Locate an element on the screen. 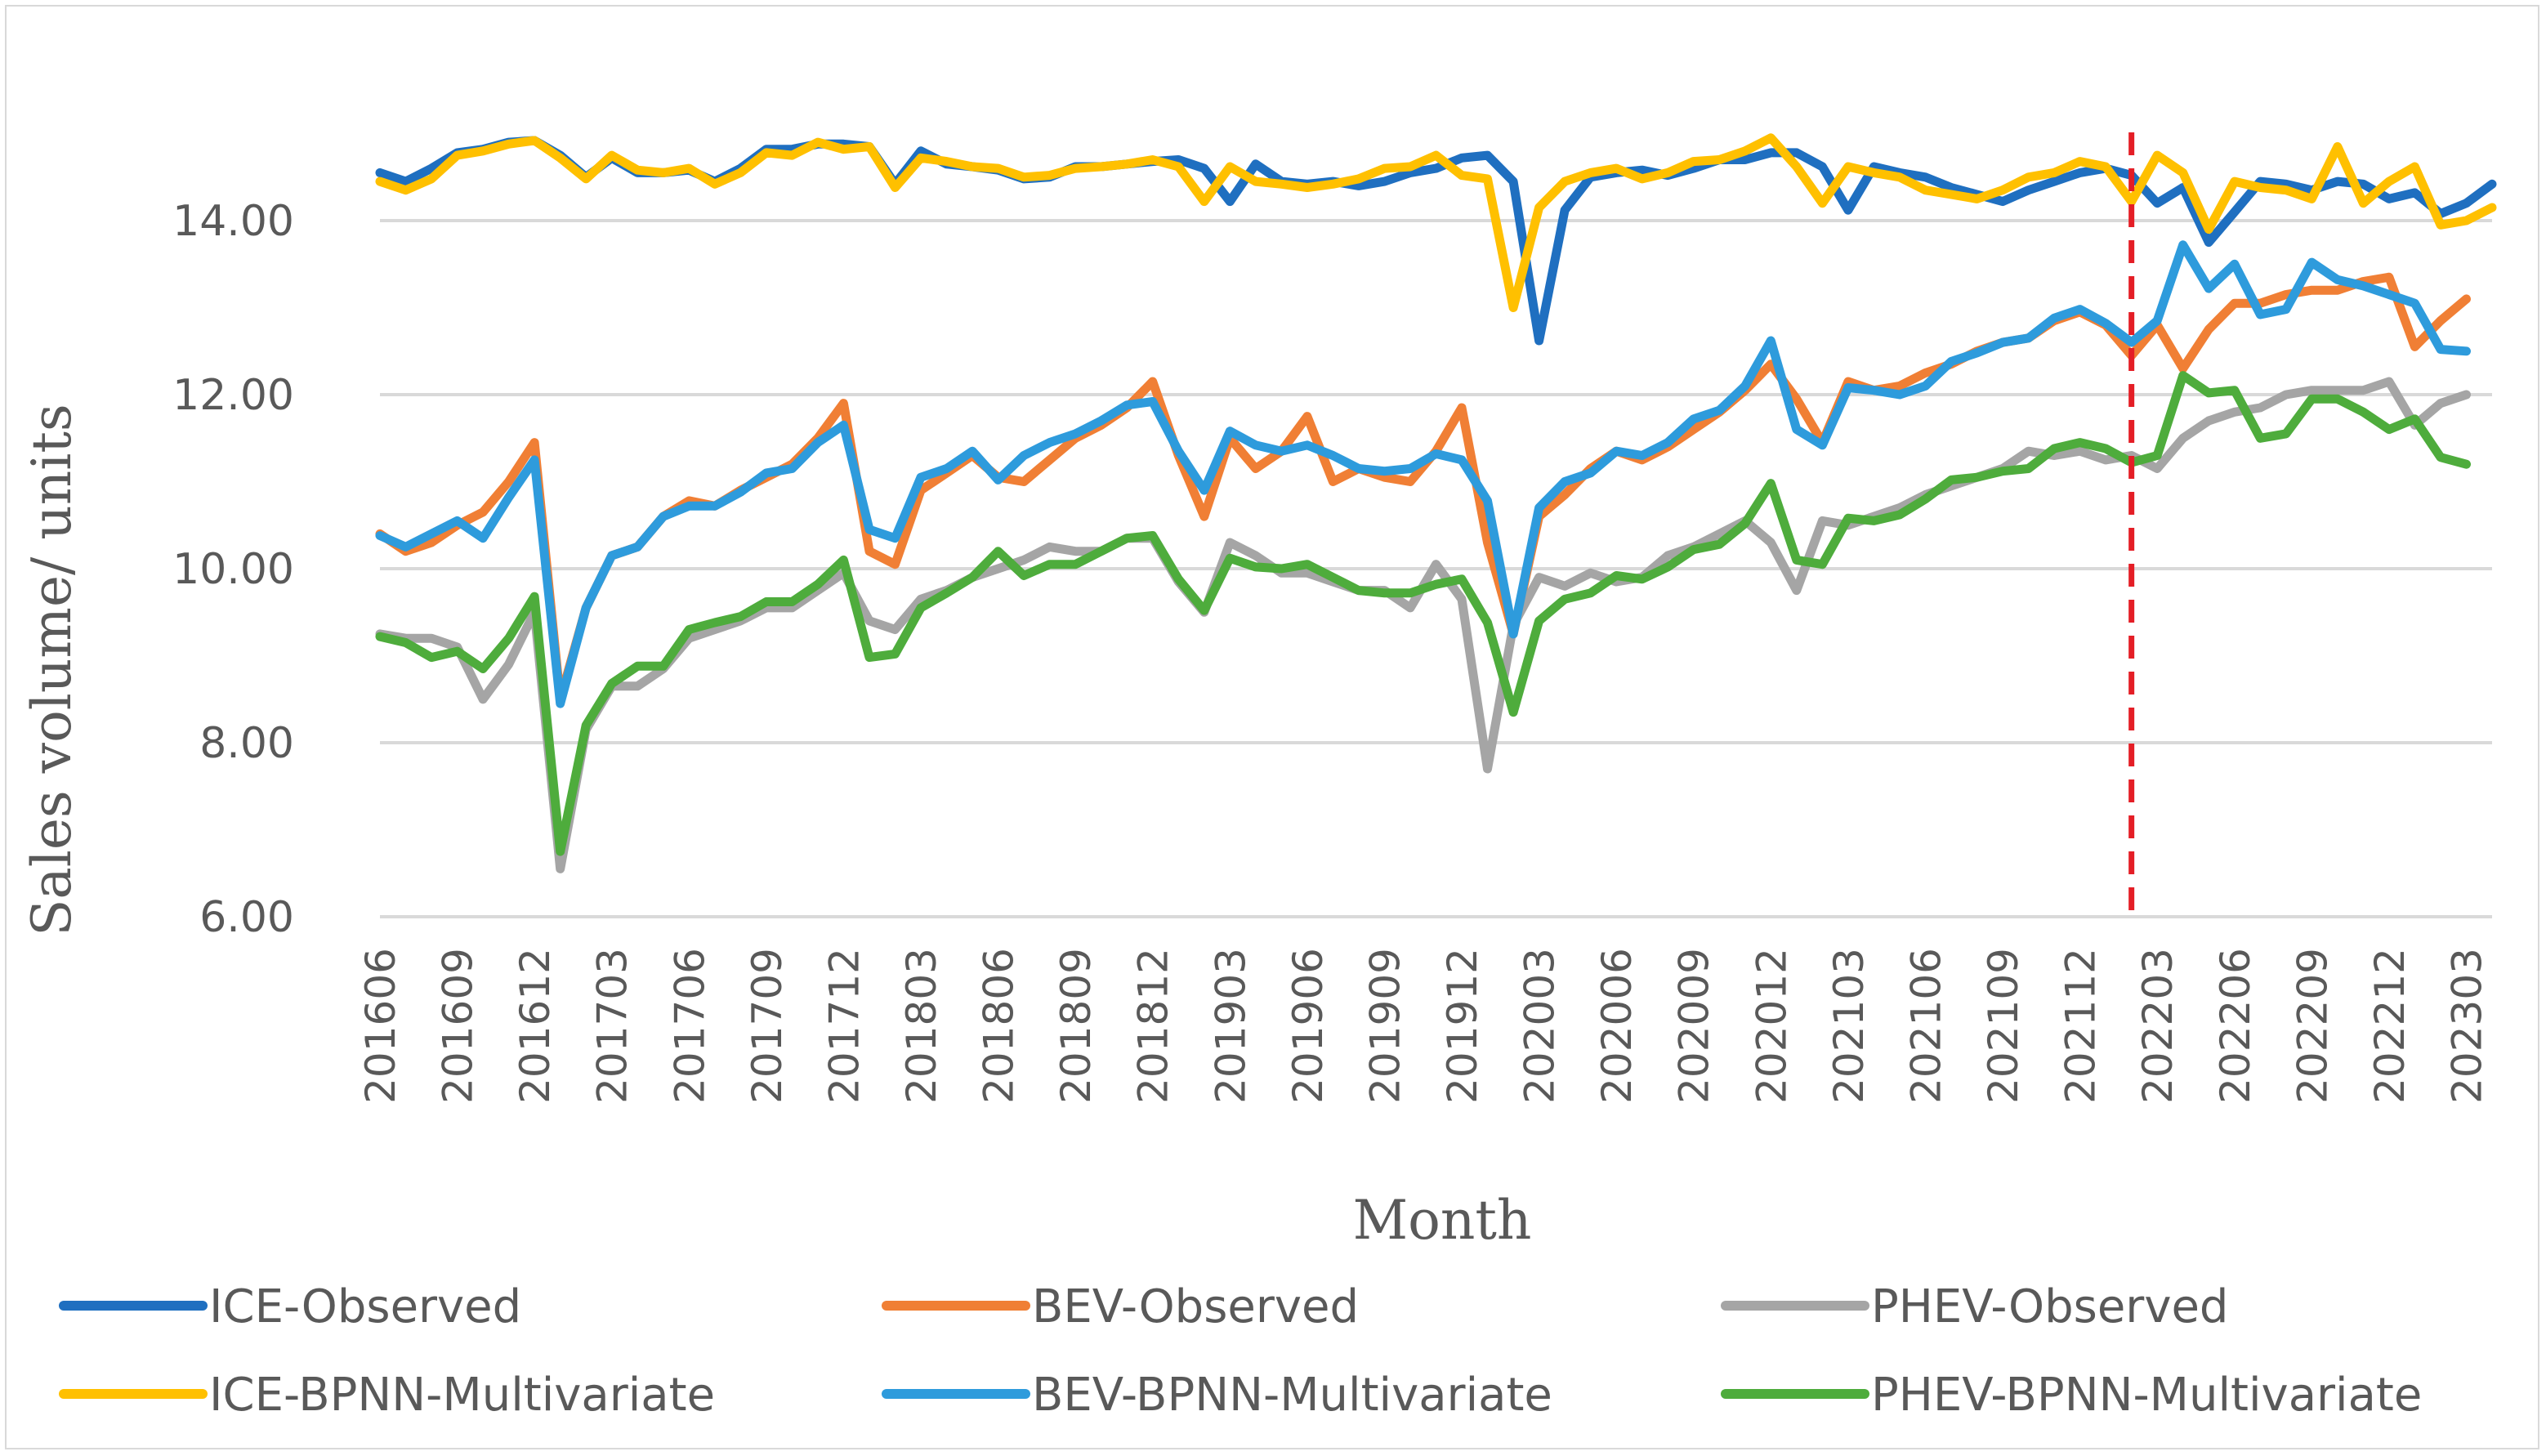  y-axis-title: Sales volume/ units is located at coordinates (51, 670).